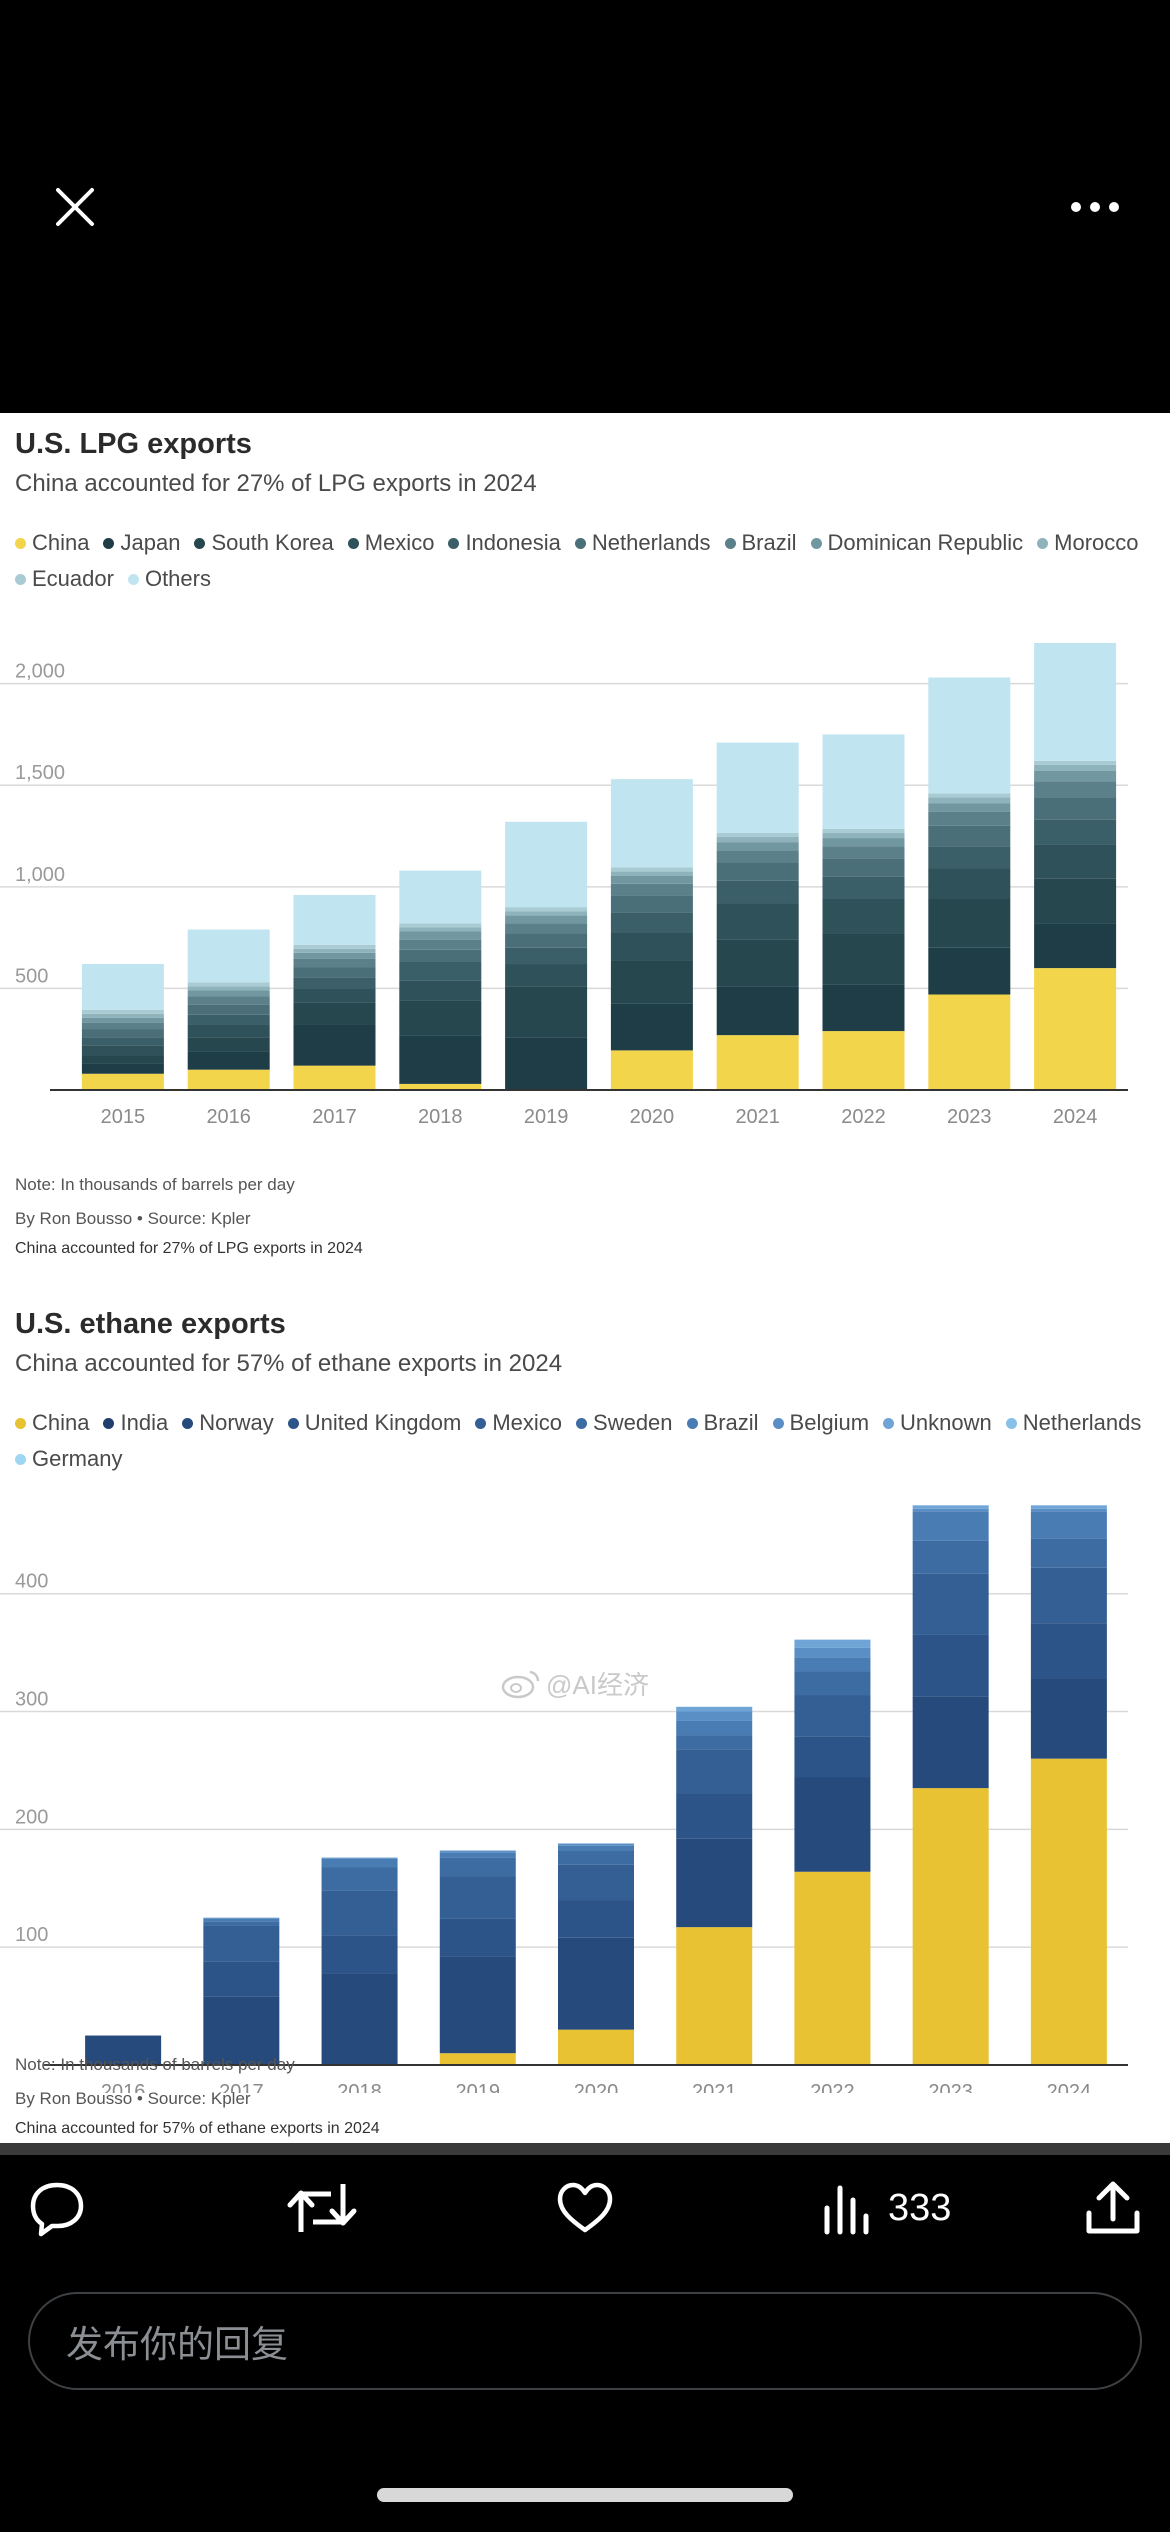 This screenshot has width=1170, height=2532. I want to click on legend-label: Morocco, so click(1096, 542).